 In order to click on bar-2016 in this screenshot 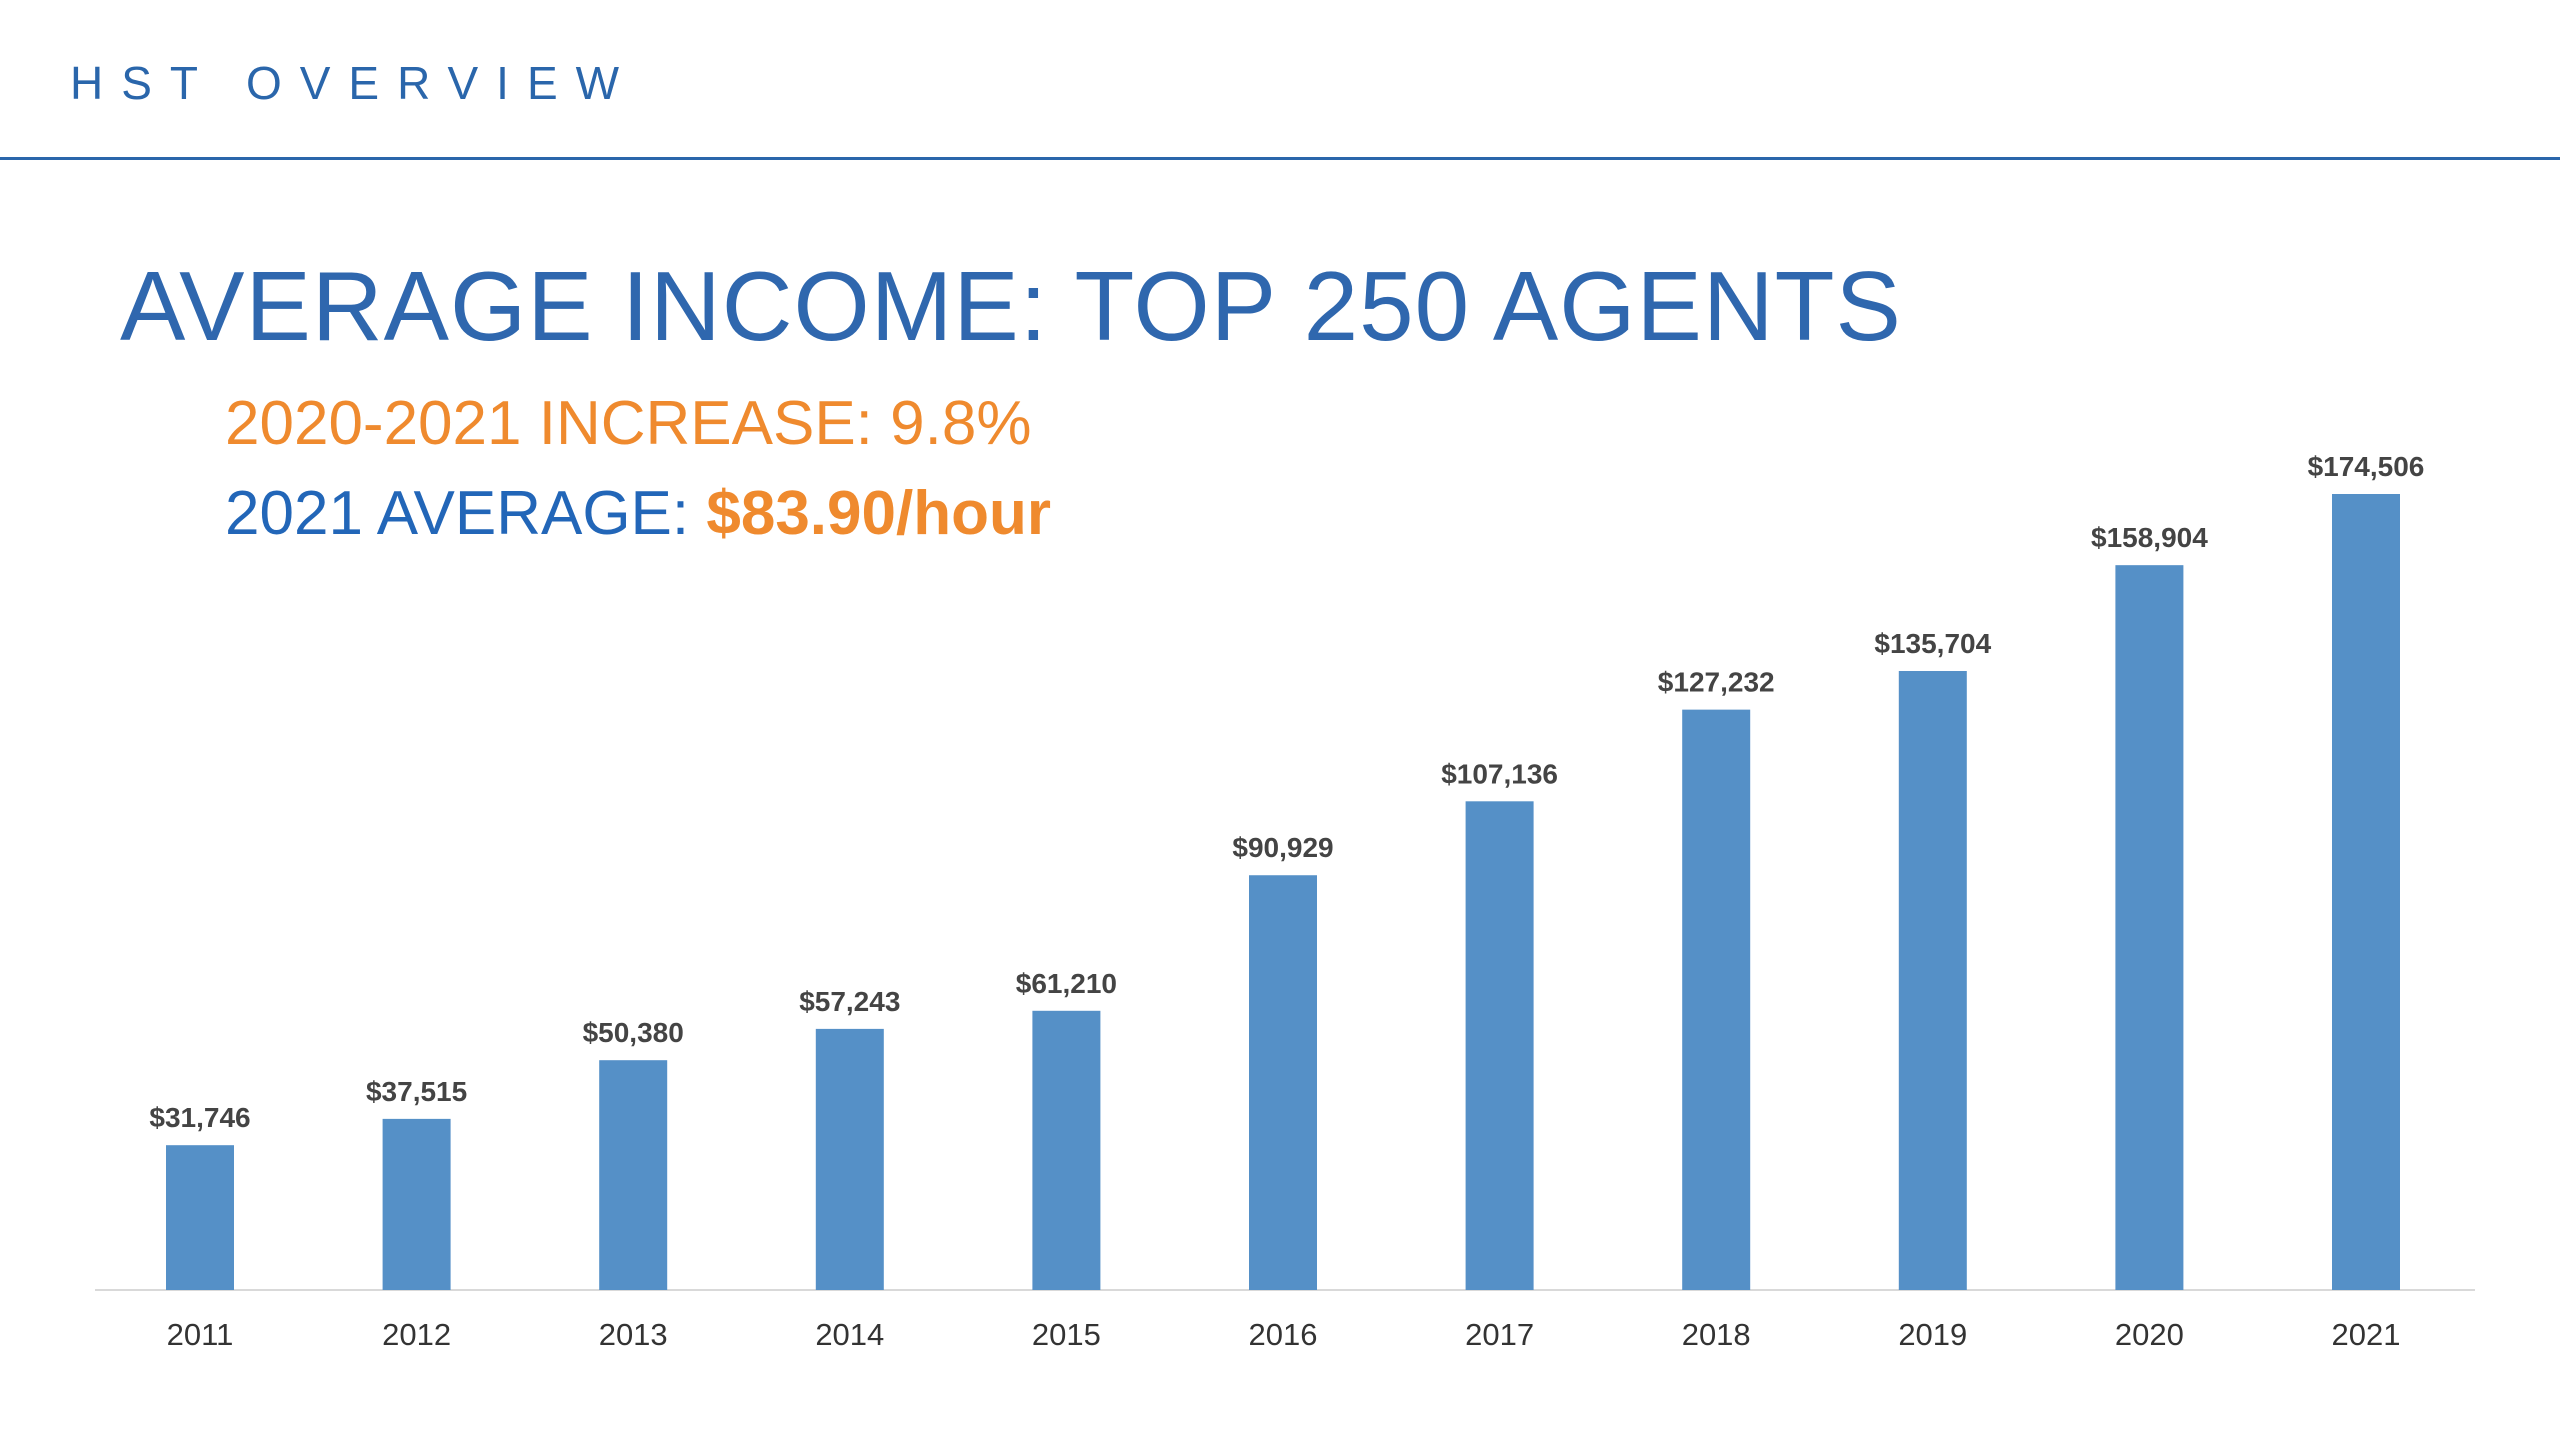, I will do `click(1283, 1082)`.